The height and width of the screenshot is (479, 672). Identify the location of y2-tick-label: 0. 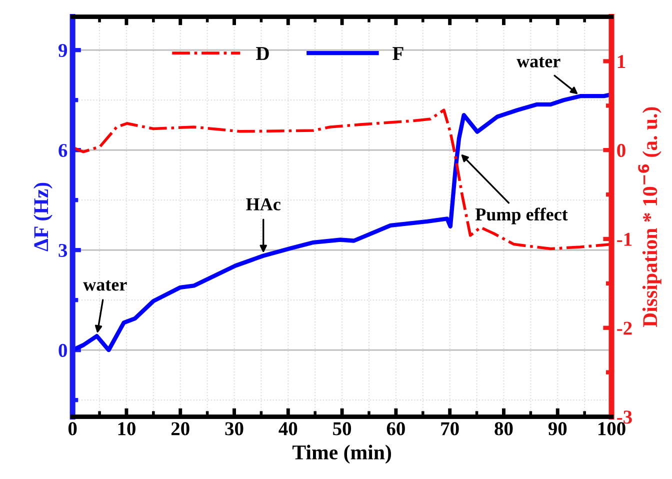
(621, 151).